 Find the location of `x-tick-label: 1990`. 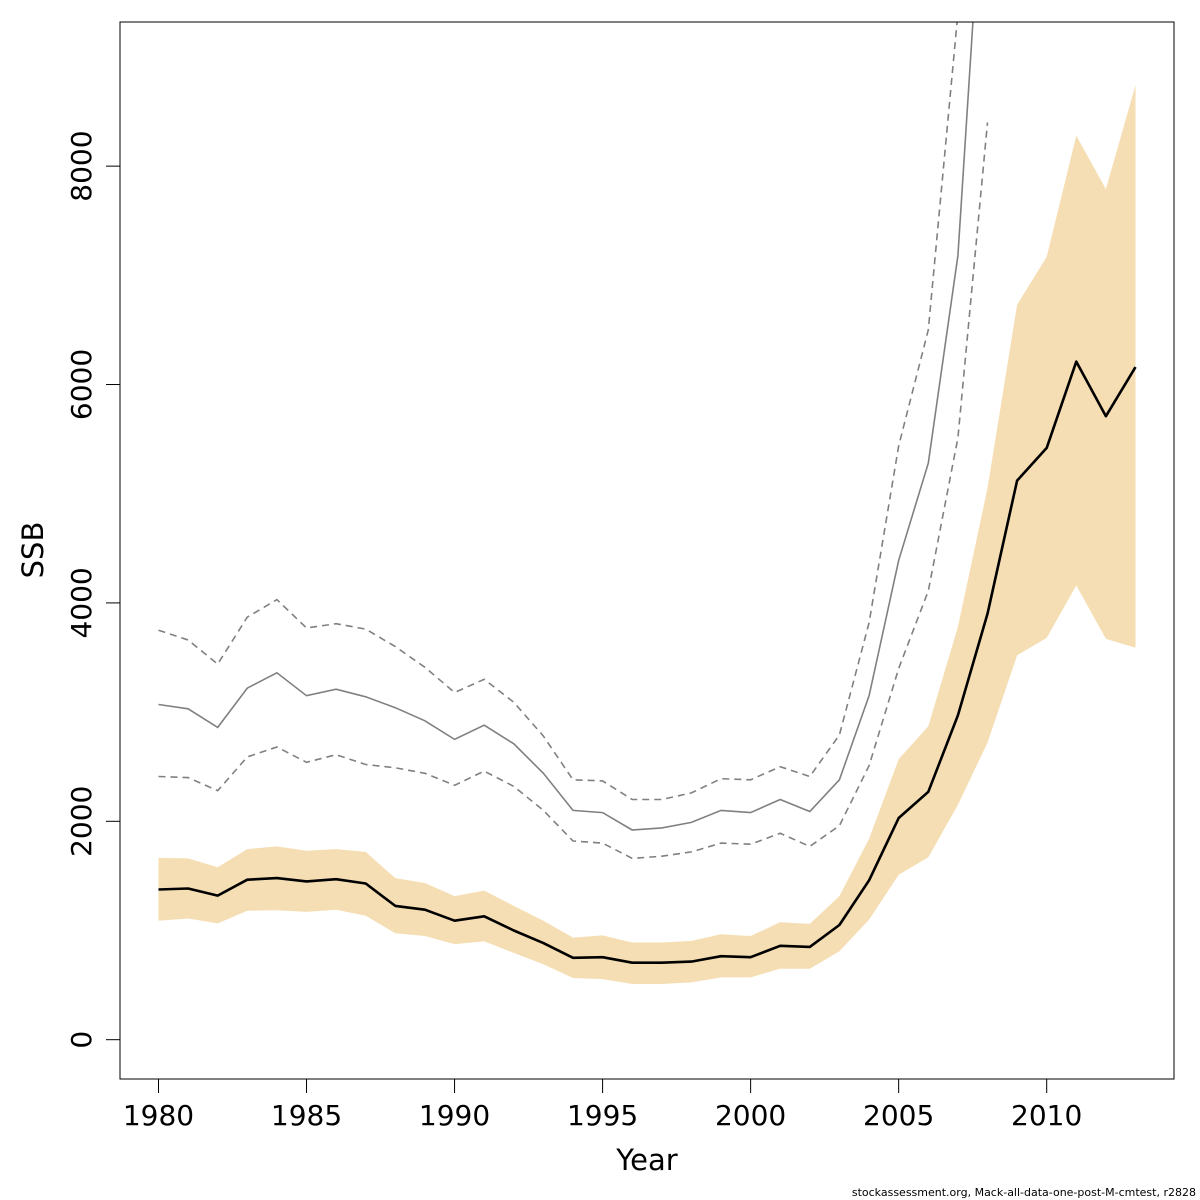

x-tick-label: 1990 is located at coordinates (454, 1115).